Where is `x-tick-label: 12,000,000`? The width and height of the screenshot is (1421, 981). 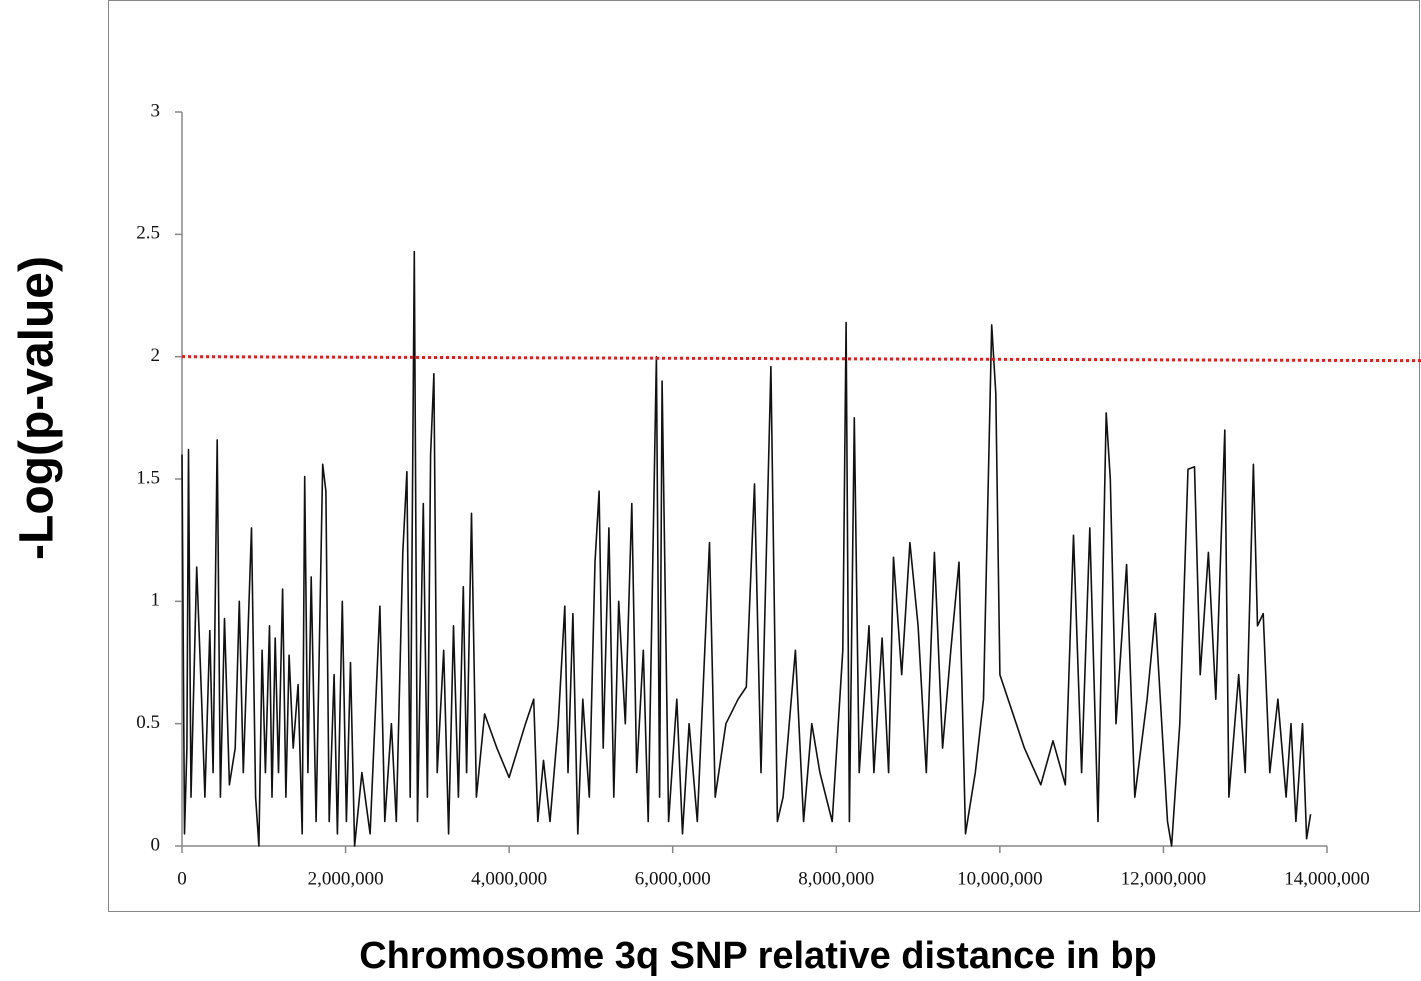 x-tick-label: 12,000,000 is located at coordinates (1164, 878).